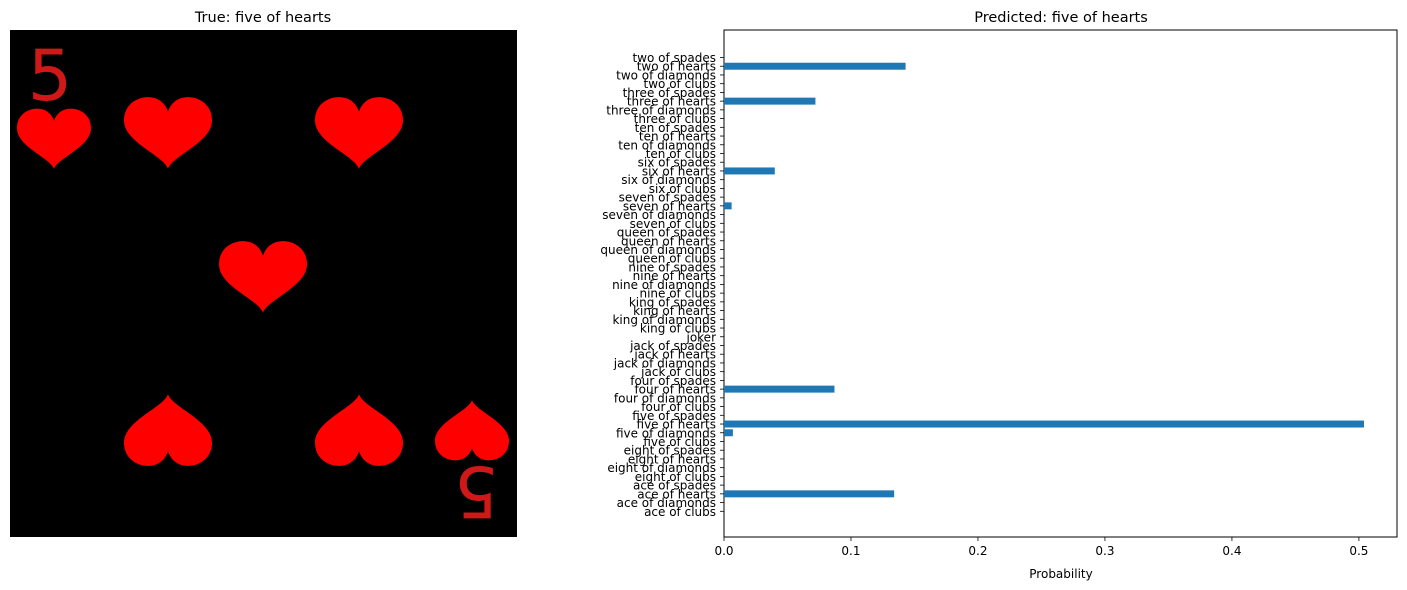 The width and height of the screenshot is (1407, 590). I want to click on x-tick-label: 0.5, so click(1358, 551).